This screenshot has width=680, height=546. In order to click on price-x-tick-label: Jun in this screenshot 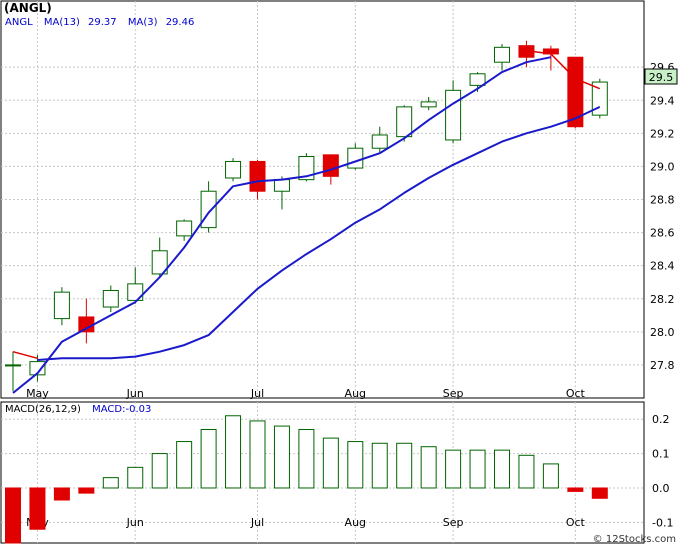, I will do `click(135, 393)`.